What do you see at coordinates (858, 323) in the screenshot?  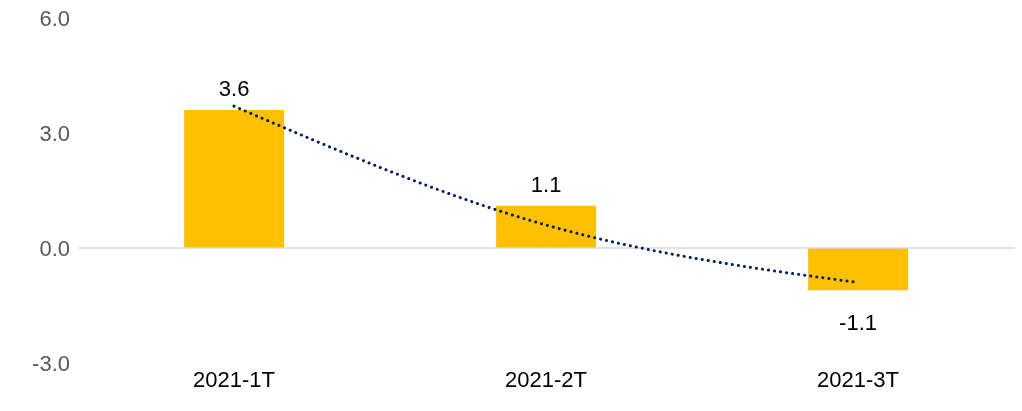 I see `data-label: -1.1` at bounding box center [858, 323].